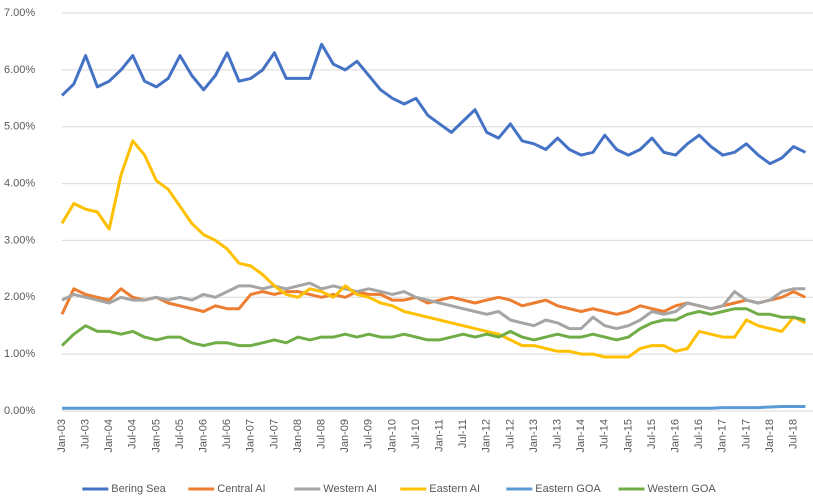 The height and width of the screenshot is (500, 813). I want to click on x-tick-label: Jan-10, so click(392, 436).